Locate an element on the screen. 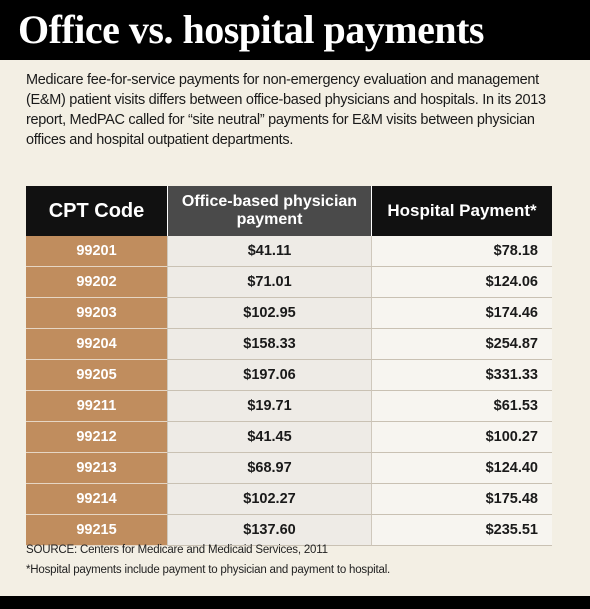  office-payment-cell: $102.95 is located at coordinates (269, 313).